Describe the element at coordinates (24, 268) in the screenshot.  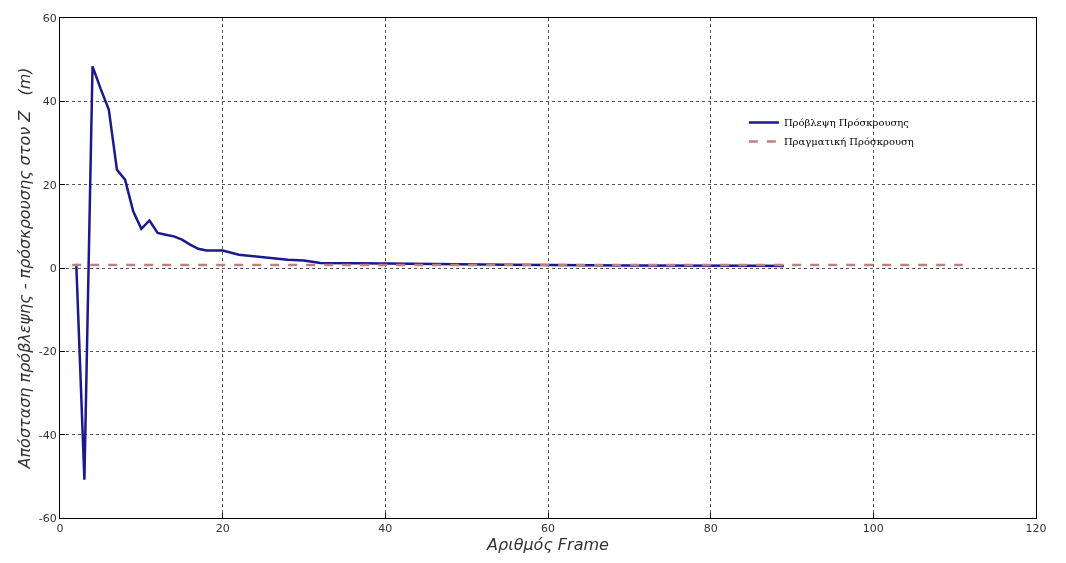
I see `y-axis-title: Απόσταση πρόβλεψης - πρόσκρουσης στον Z (m)` at that location.